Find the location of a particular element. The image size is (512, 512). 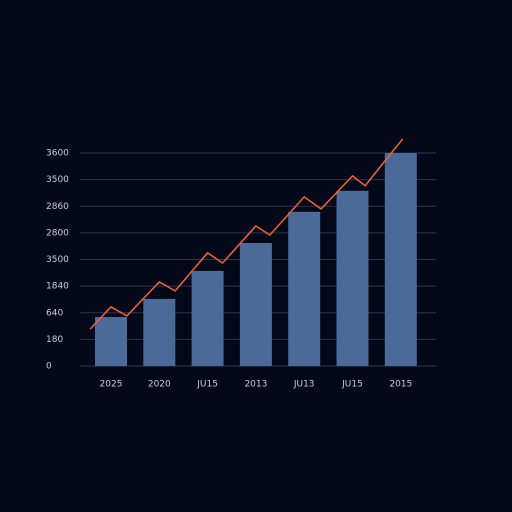

y-tick-label: 1840 is located at coordinates (57, 287).